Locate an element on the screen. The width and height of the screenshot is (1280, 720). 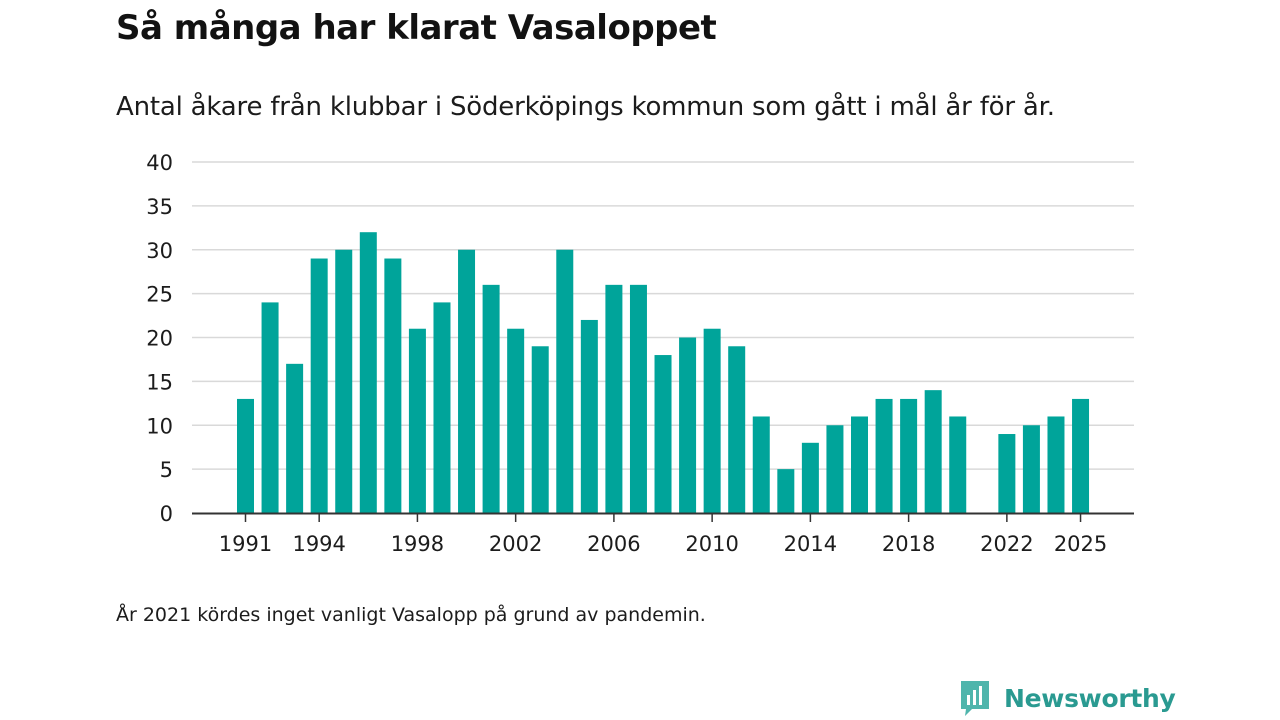
bar-2023 is located at coordinates (1031, 469).